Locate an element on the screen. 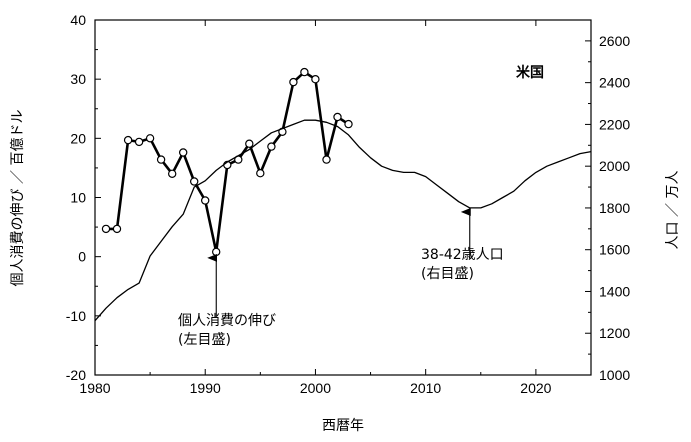 The width and height of the screenshot is (691, 442). left-y-tick-label: -20 is located at coordinates (76, 375).